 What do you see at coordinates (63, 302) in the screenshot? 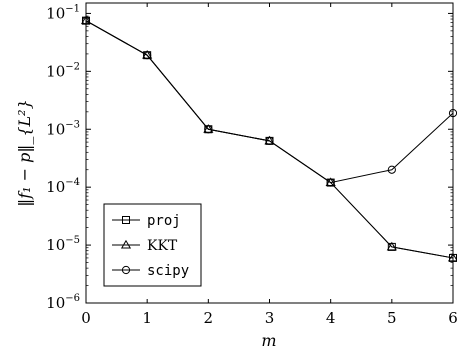
I see `y-tick-label: 10⁻⁶` at bounding box center [63, 302].